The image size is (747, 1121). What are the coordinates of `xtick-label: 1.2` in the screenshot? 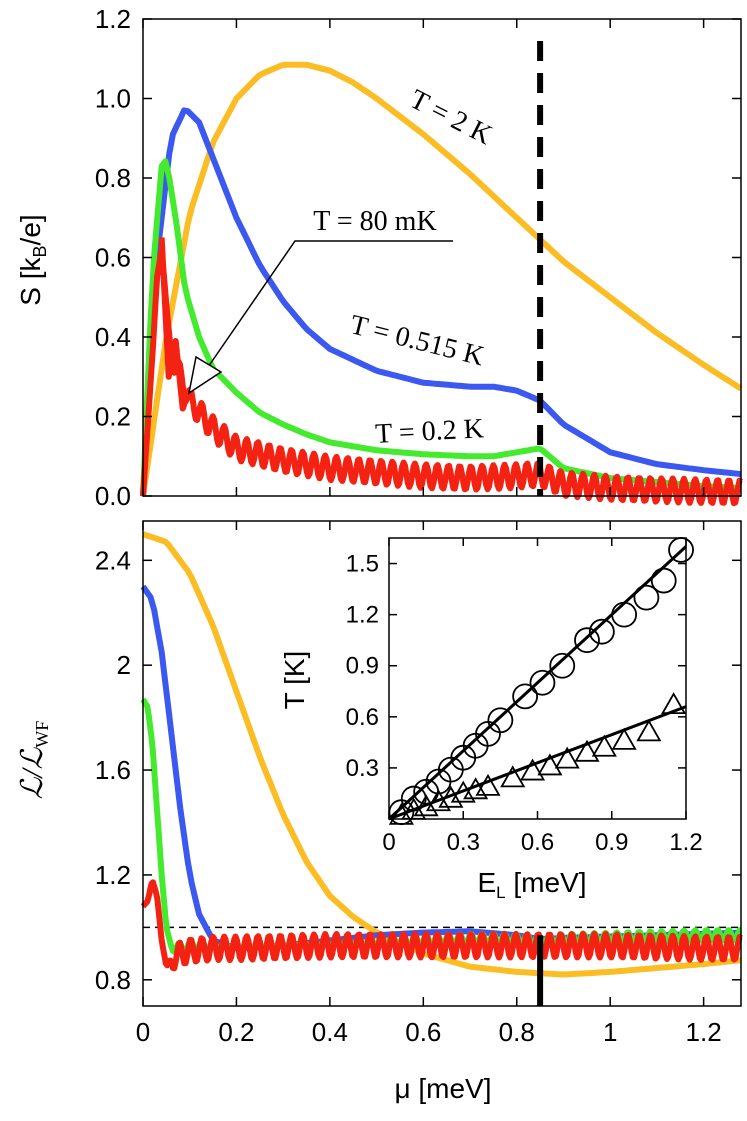 It's located at (704, 1032).